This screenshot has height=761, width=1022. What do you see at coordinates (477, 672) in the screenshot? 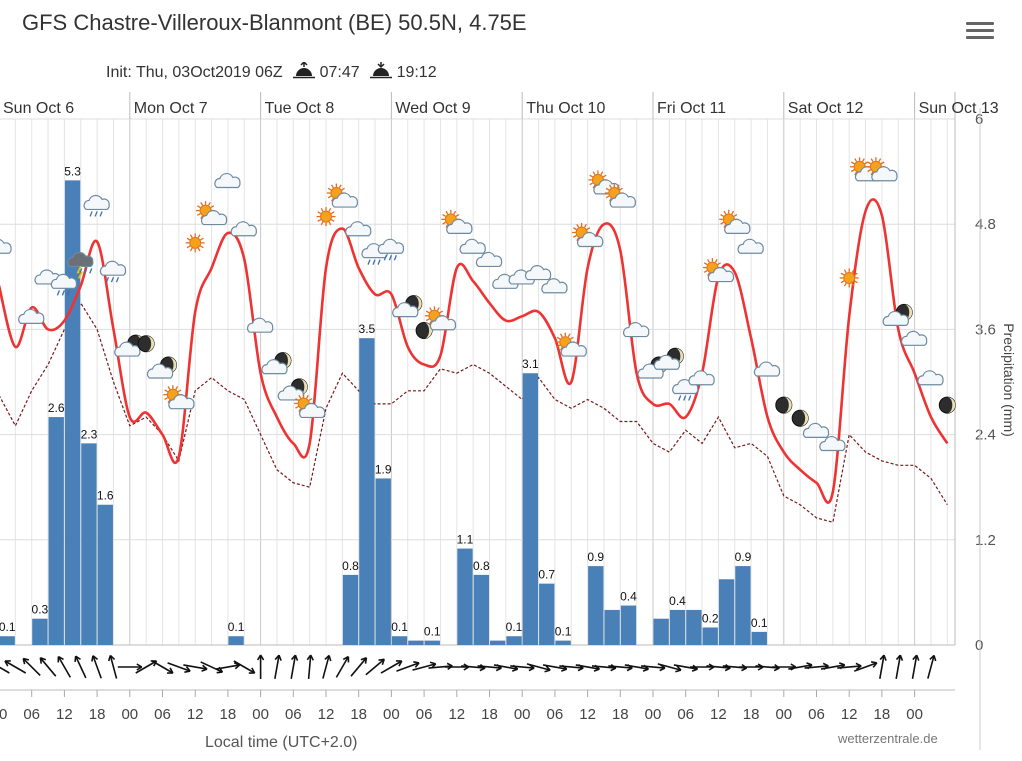
I see `wind-arrows` at bounding box center [477, 672].